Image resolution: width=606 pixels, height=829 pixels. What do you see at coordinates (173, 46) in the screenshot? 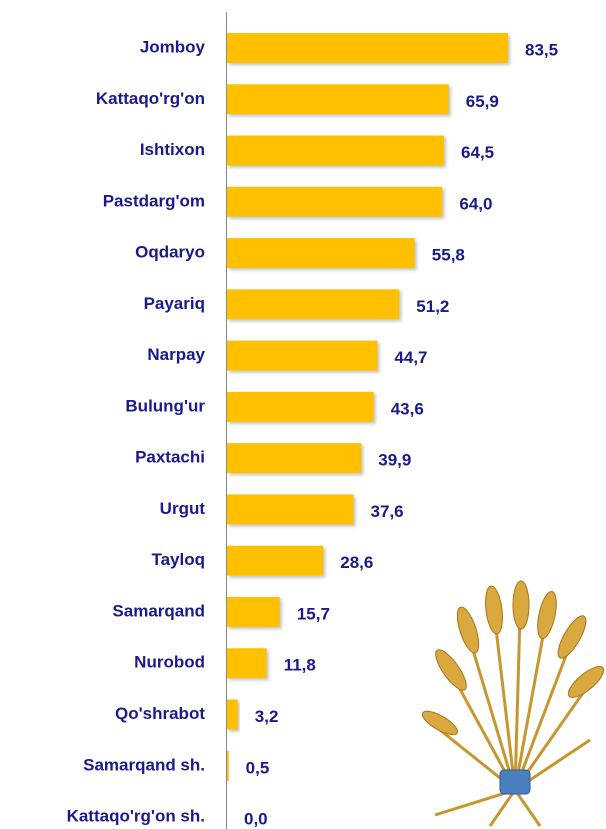
I see `category-label: Jomboy` at bounding box center [173, 46].